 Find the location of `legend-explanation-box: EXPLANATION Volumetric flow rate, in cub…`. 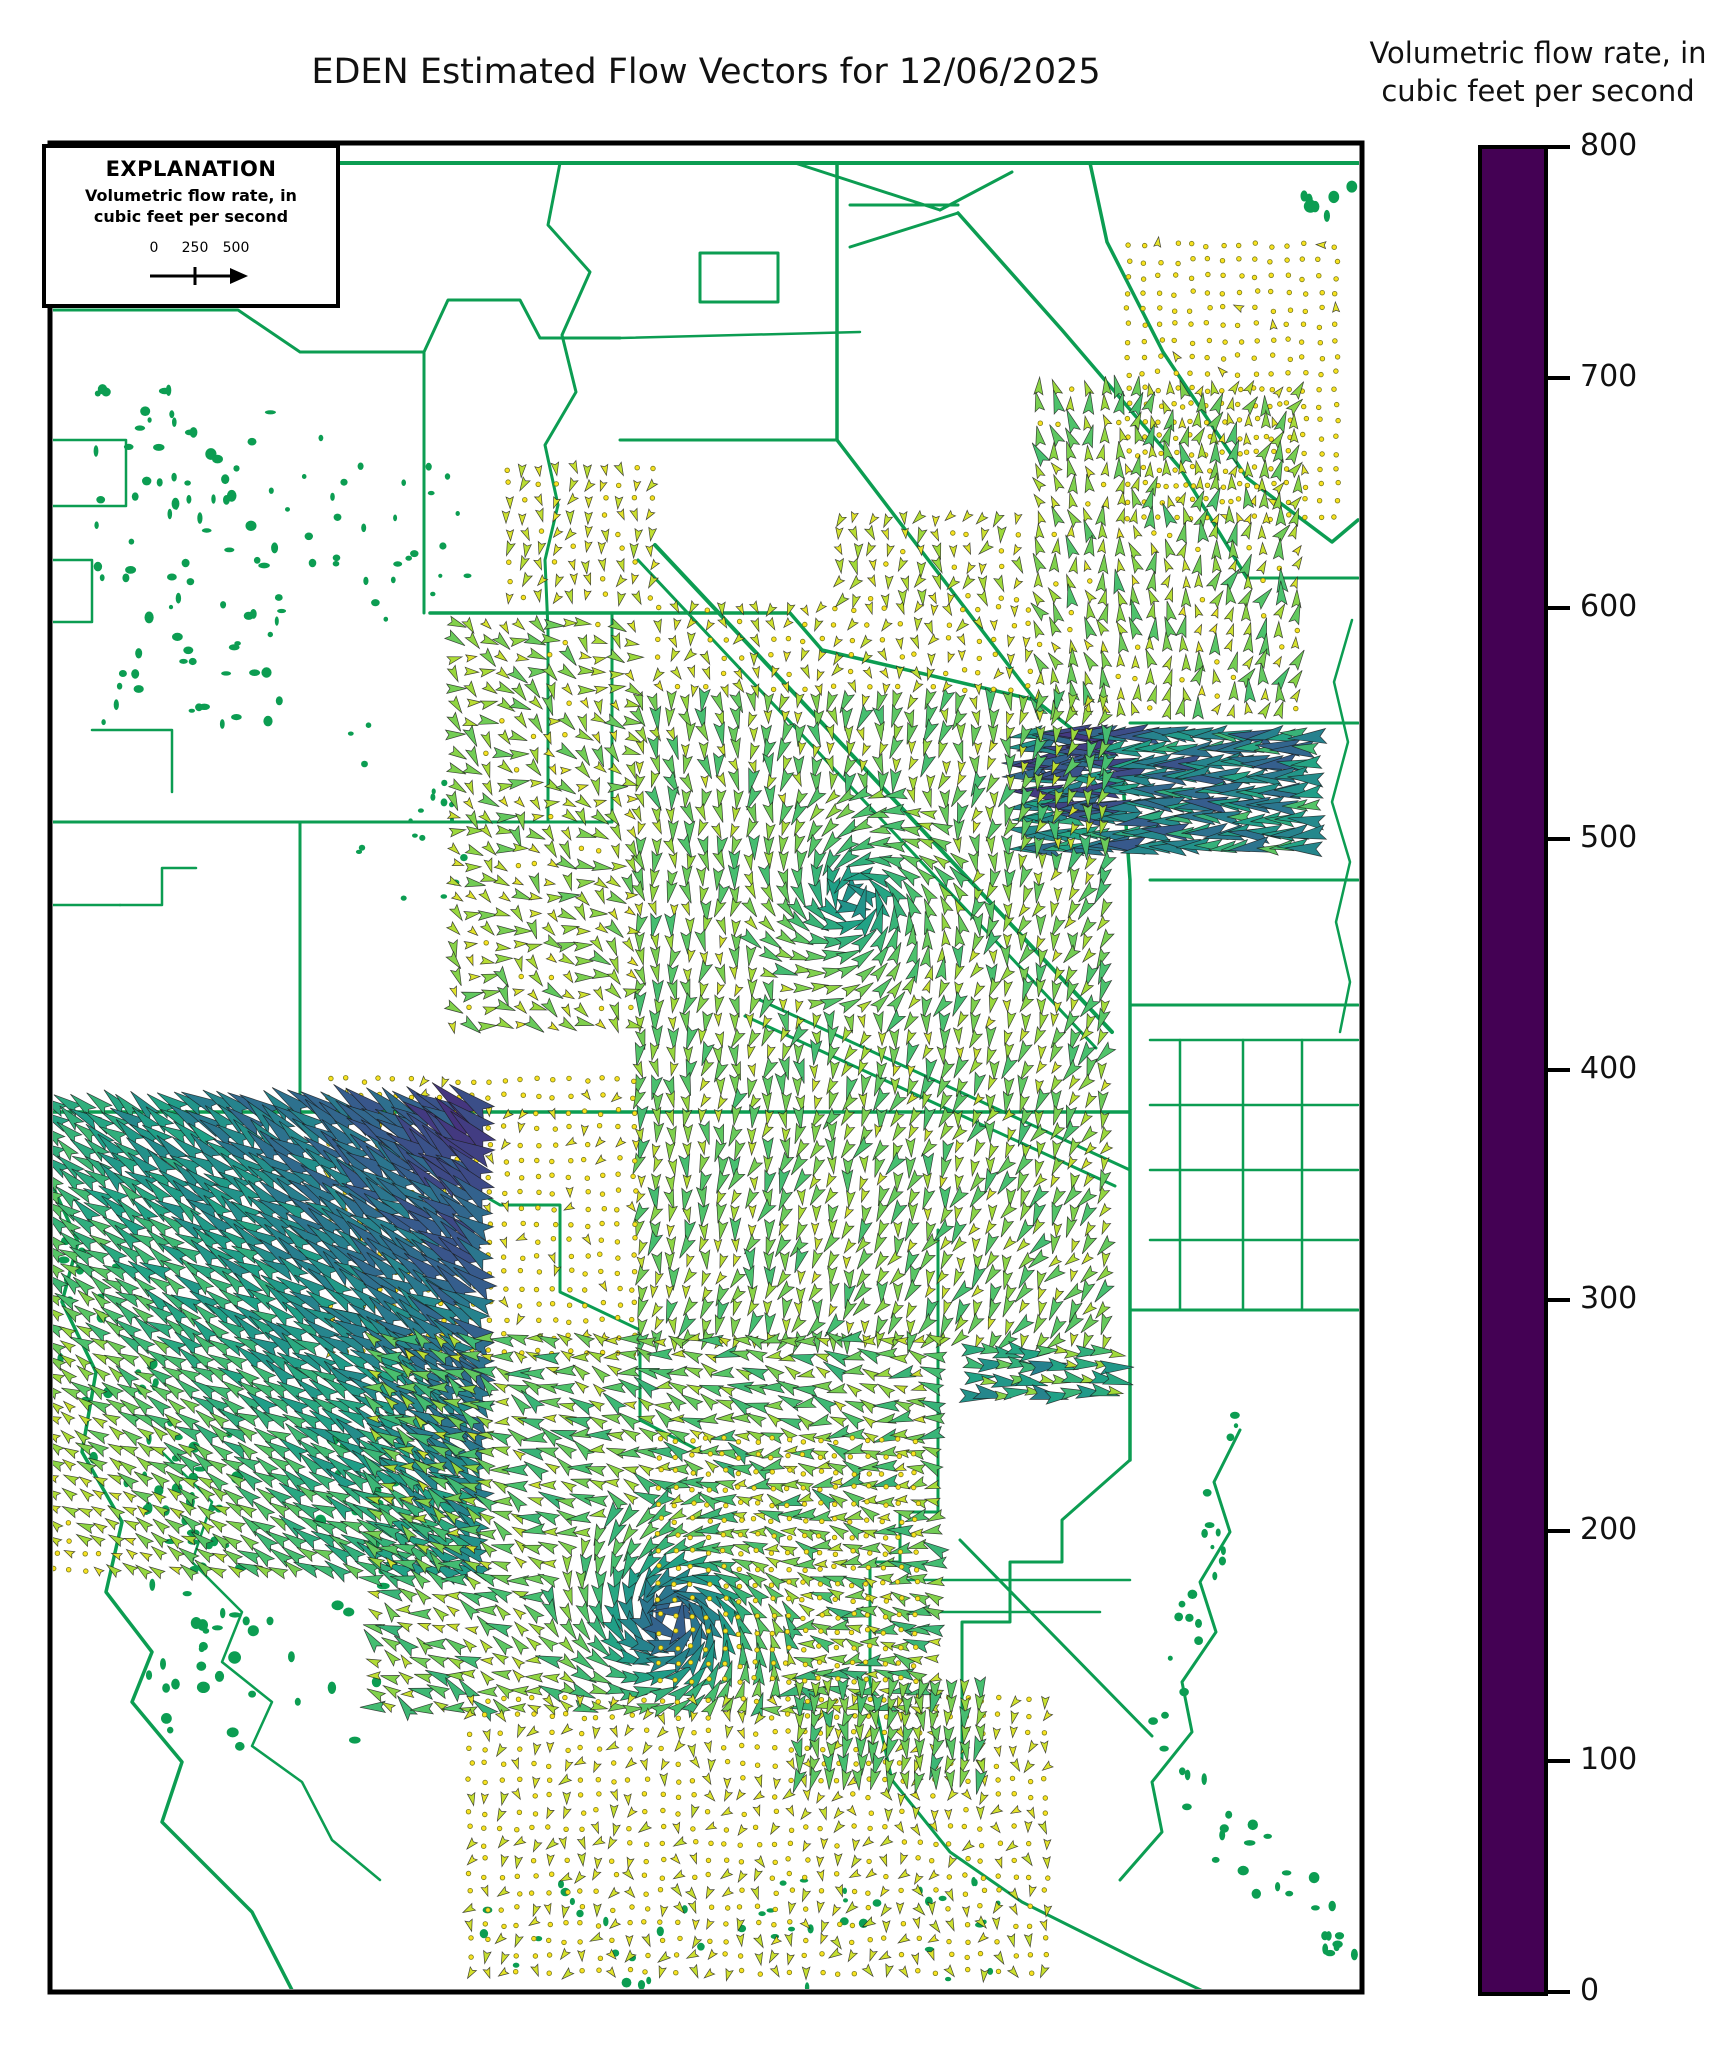

legend-explanation-box: EXPLANATION Volumetric flow rate, in cub… is located at coordinates (191, 226).